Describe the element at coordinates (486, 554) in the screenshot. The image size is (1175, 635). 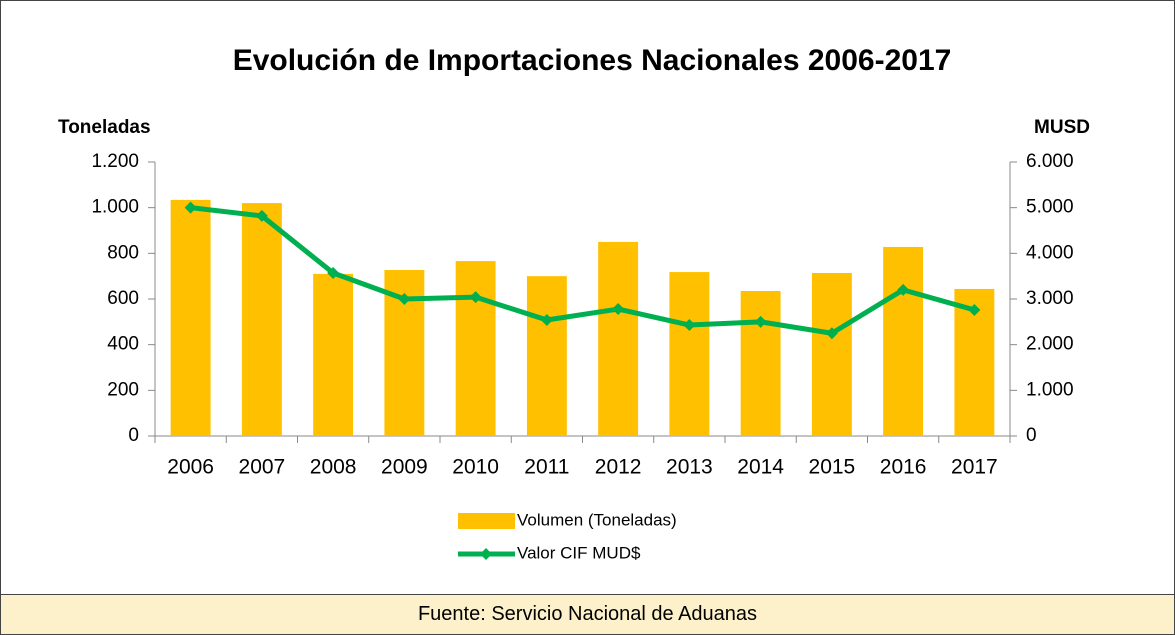
I see `legend-marker` at that location.